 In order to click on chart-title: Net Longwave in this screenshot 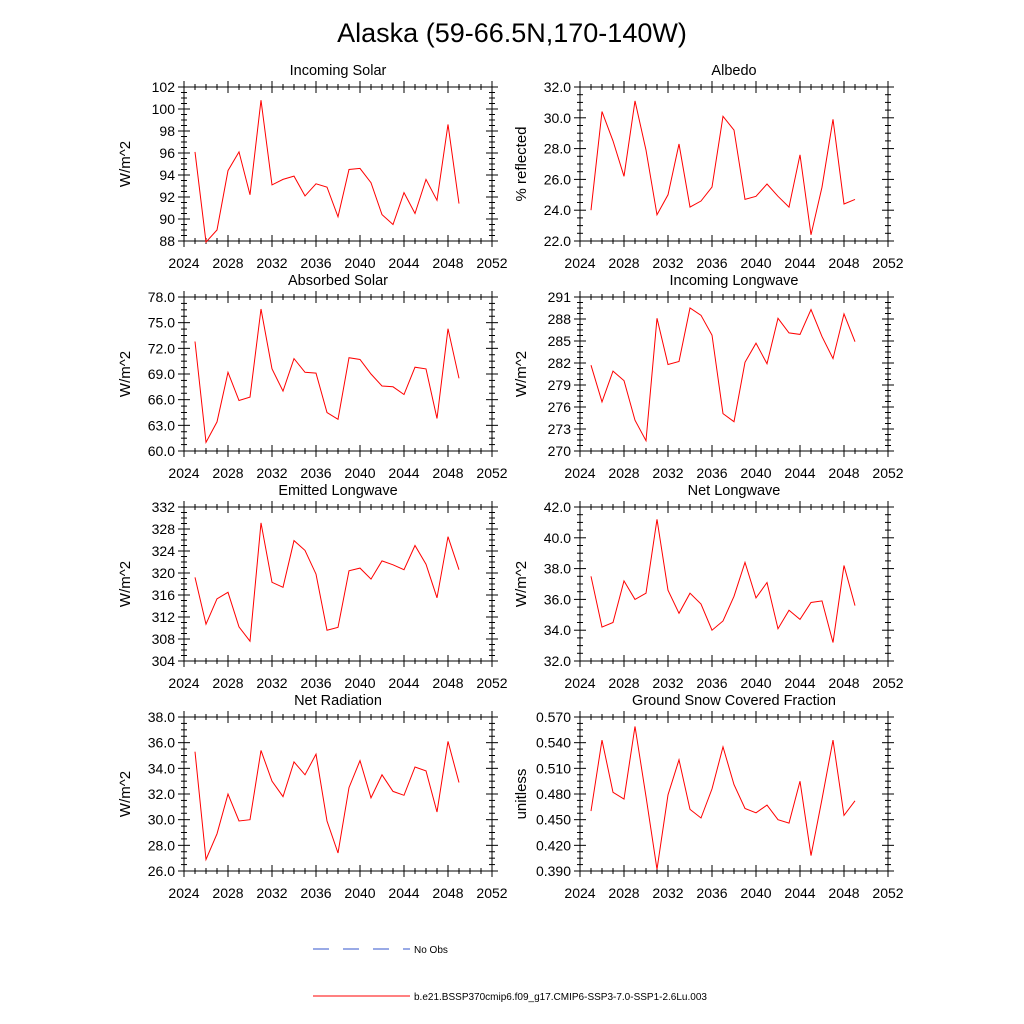, I will do `click(734, 491)`.